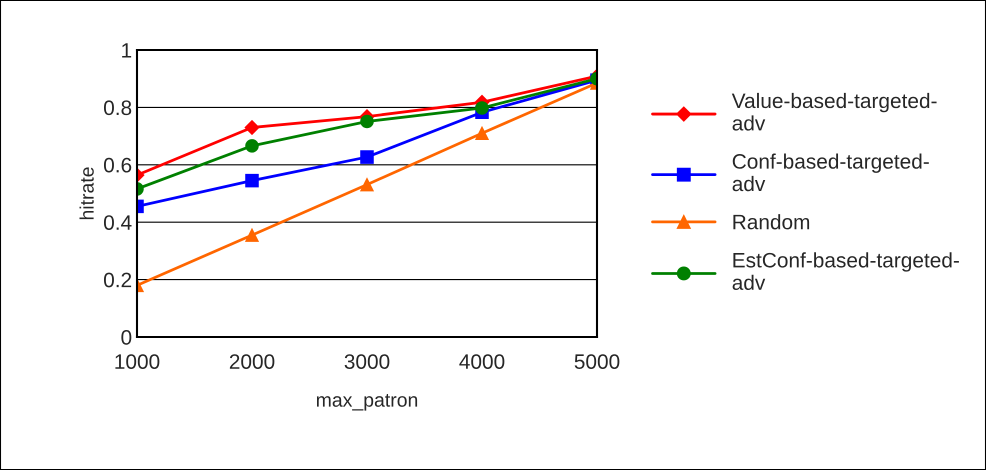  I want to click on y-tick-label: 0, so click(126, 337).